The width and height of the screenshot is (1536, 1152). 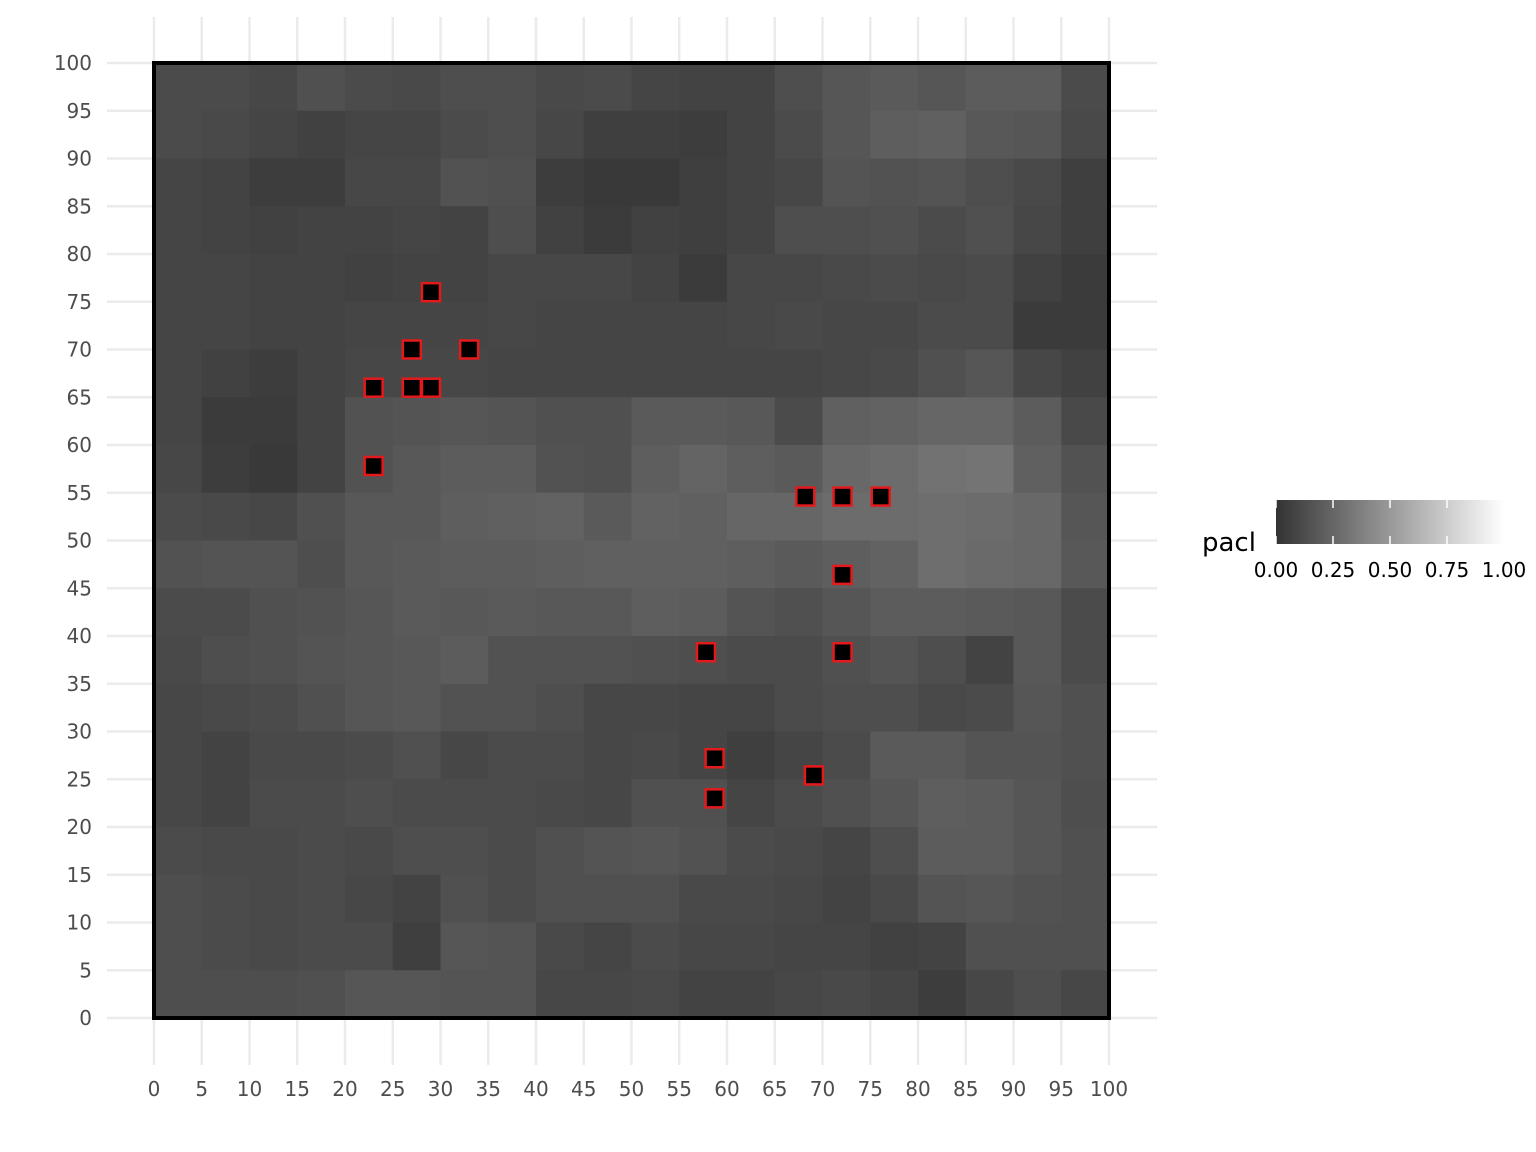 I want to click on x-tick-label: 55, so click(x=679, y=1089).